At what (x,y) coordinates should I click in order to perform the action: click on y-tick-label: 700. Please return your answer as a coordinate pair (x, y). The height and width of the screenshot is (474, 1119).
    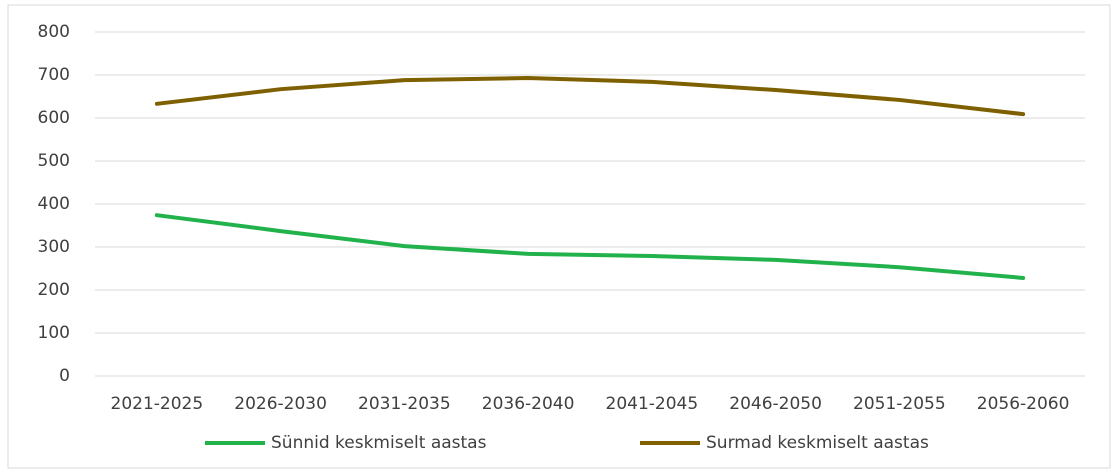
    Looking at the image, I should click on (54, 75).